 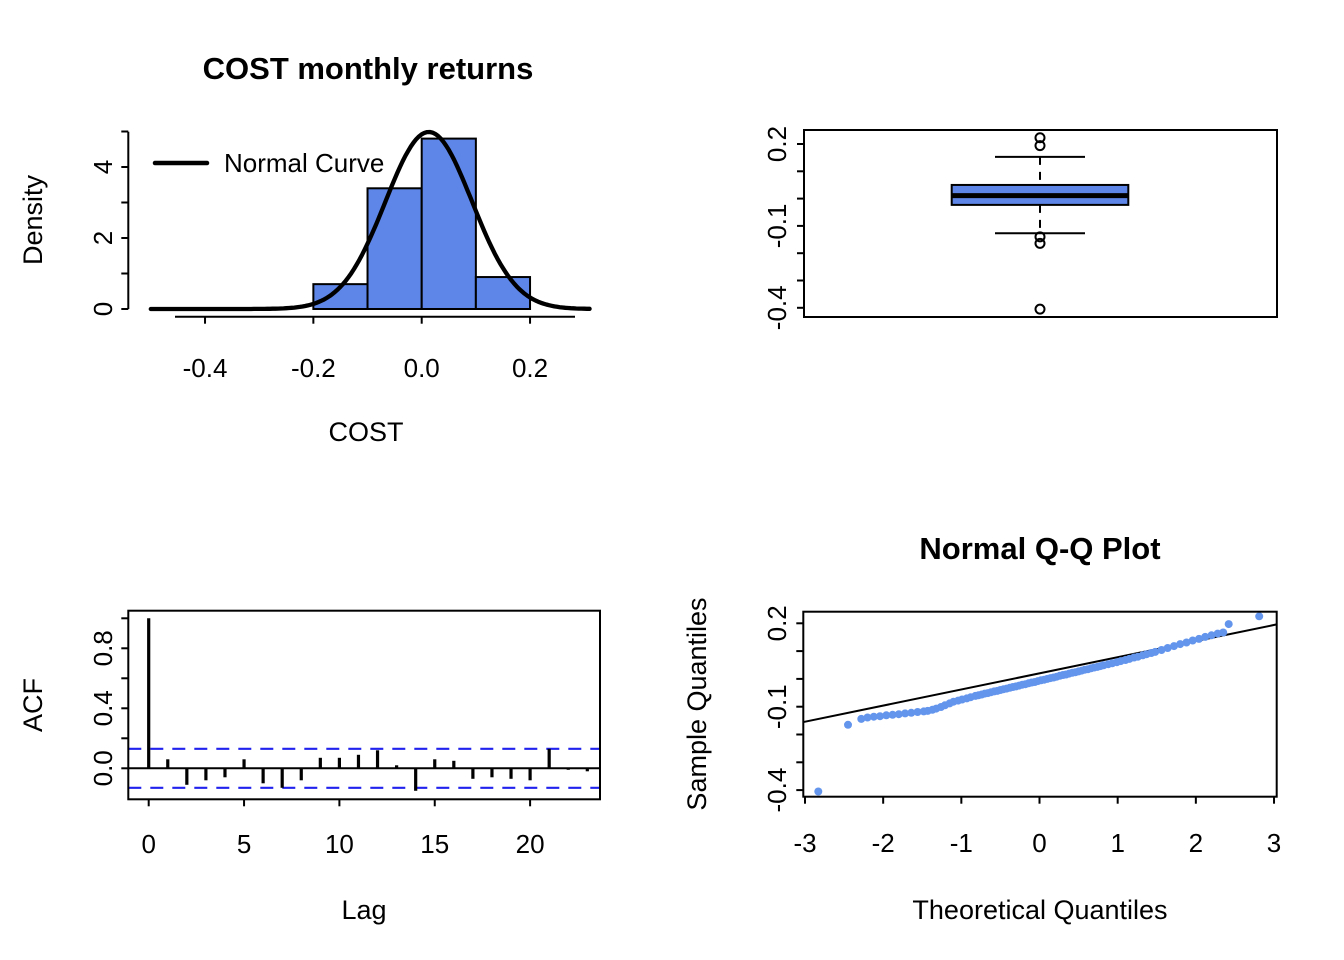 I want to click on hist-y-axis-title: Density, so click(x=33, y=219).